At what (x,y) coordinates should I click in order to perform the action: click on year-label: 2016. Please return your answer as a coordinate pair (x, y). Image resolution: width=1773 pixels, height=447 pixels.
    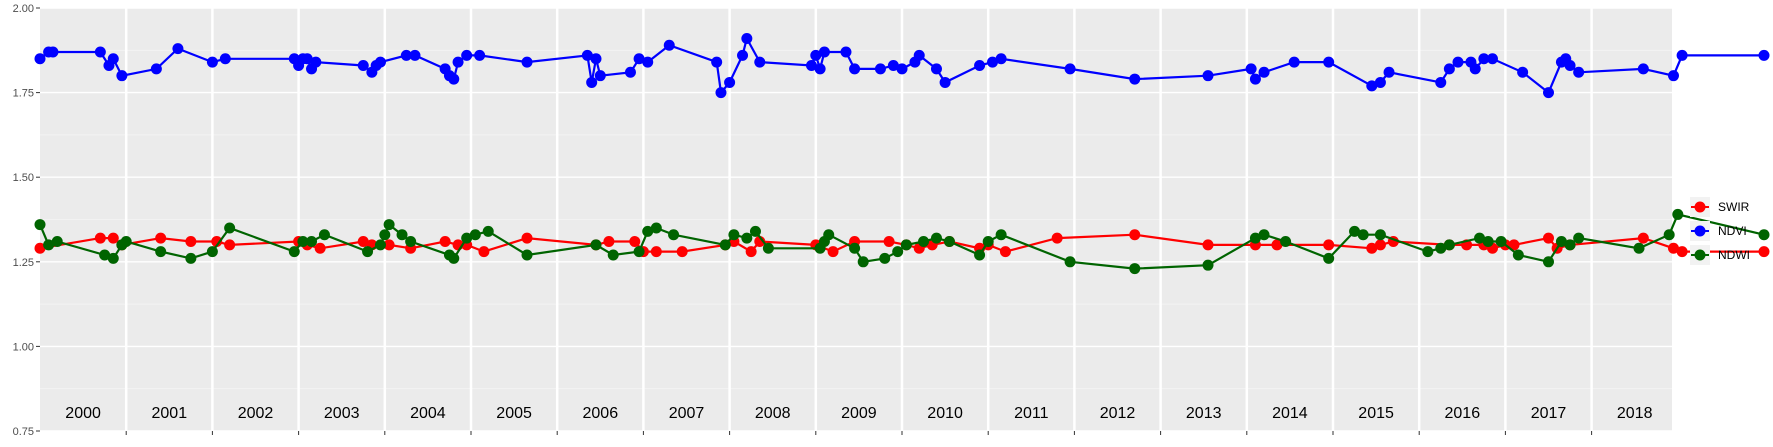
    Looking at the image, I should click on (1463, 413).